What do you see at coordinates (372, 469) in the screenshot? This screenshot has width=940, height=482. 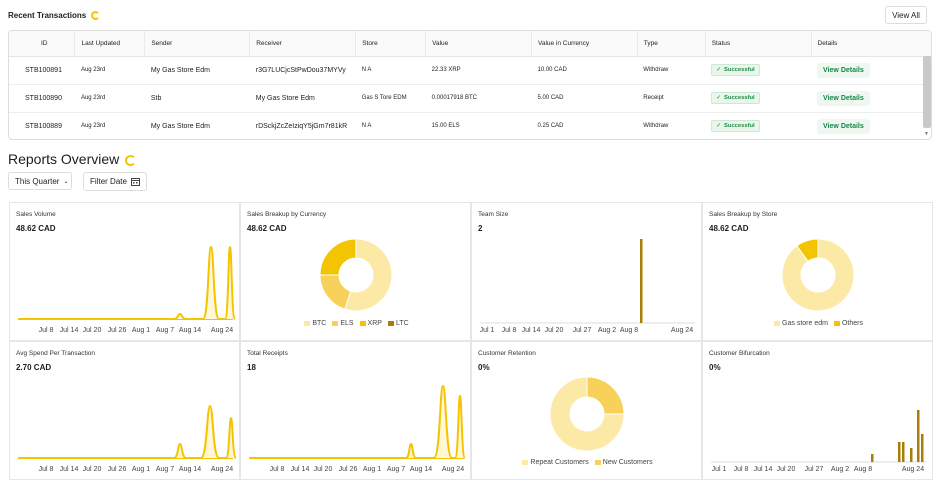 I see `x-tick-label: Aug 1` at bounding box center [372, 469].